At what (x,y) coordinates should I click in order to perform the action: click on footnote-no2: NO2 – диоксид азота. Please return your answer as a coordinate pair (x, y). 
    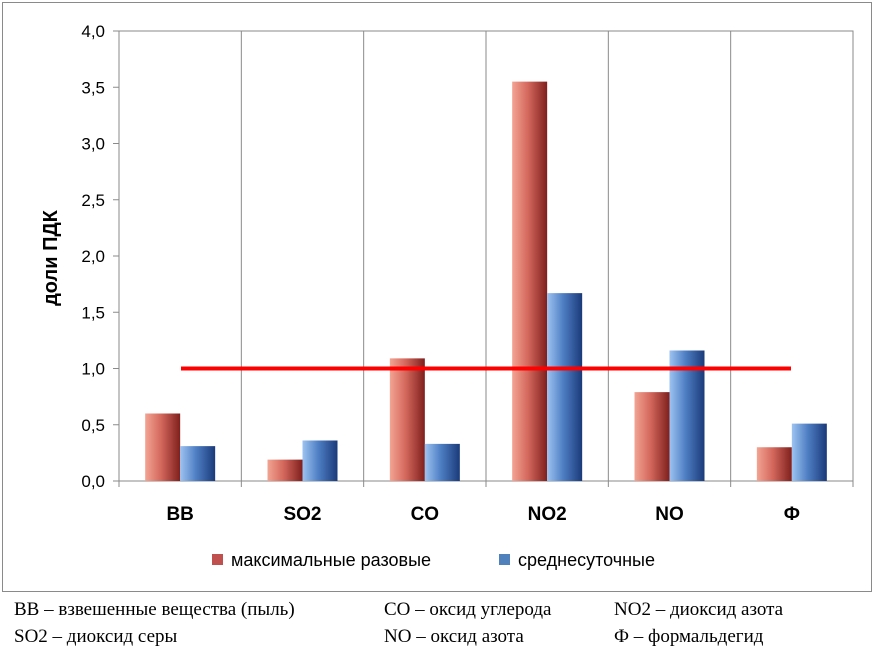
    Looking at the image, I should click on (699, 609).